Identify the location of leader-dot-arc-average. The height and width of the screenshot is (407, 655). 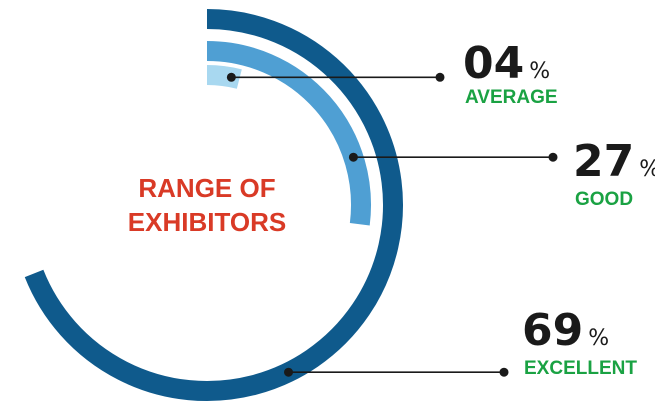
(231, 77).